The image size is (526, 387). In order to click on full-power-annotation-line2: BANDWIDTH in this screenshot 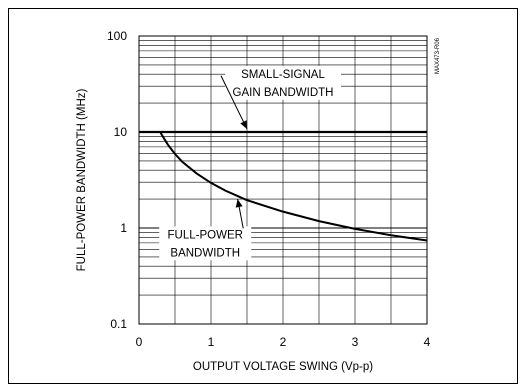, I will do `click(205, 253)`.